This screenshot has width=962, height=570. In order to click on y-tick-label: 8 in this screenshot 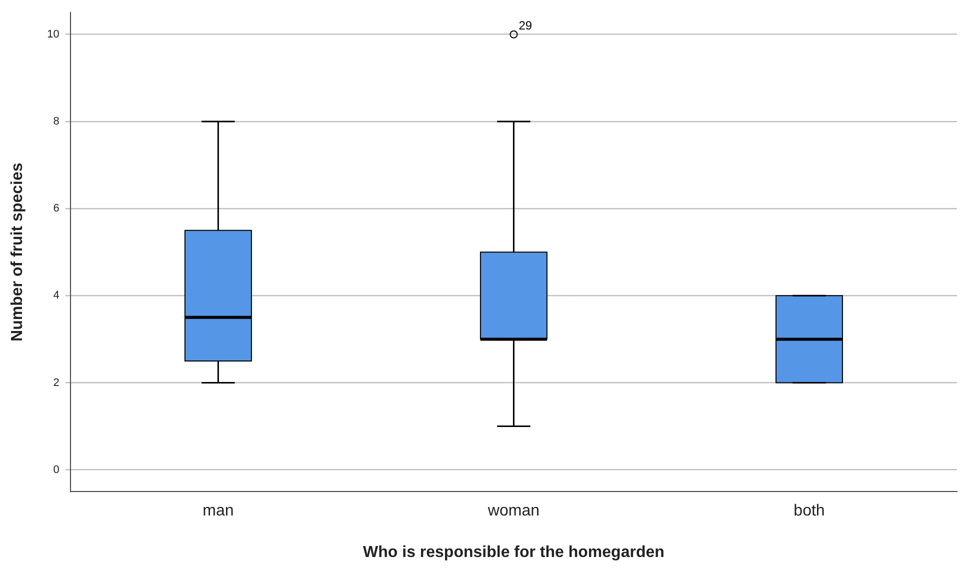, I will do `click(56, 121)`.